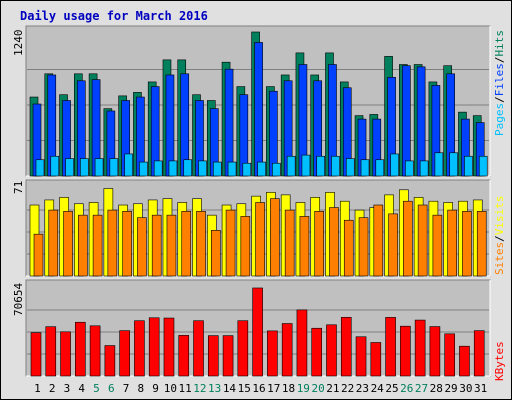 The image size is (512, 400). What do you see at coordinates (258, 388) in the screenshot?
I see `day-label: 16` at bounding box center [258, 388].